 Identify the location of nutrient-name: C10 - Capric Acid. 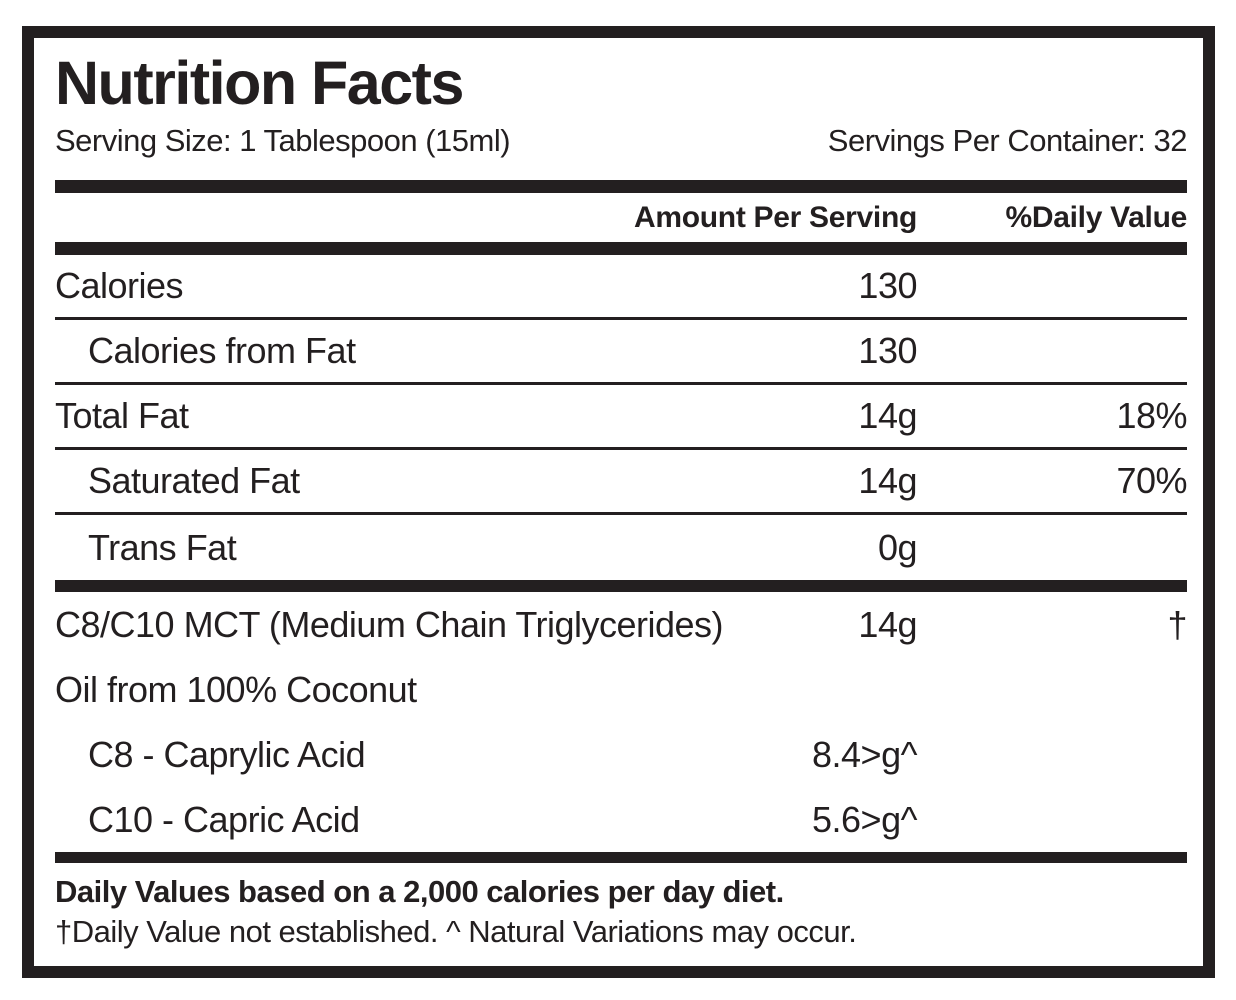
(224, 819).